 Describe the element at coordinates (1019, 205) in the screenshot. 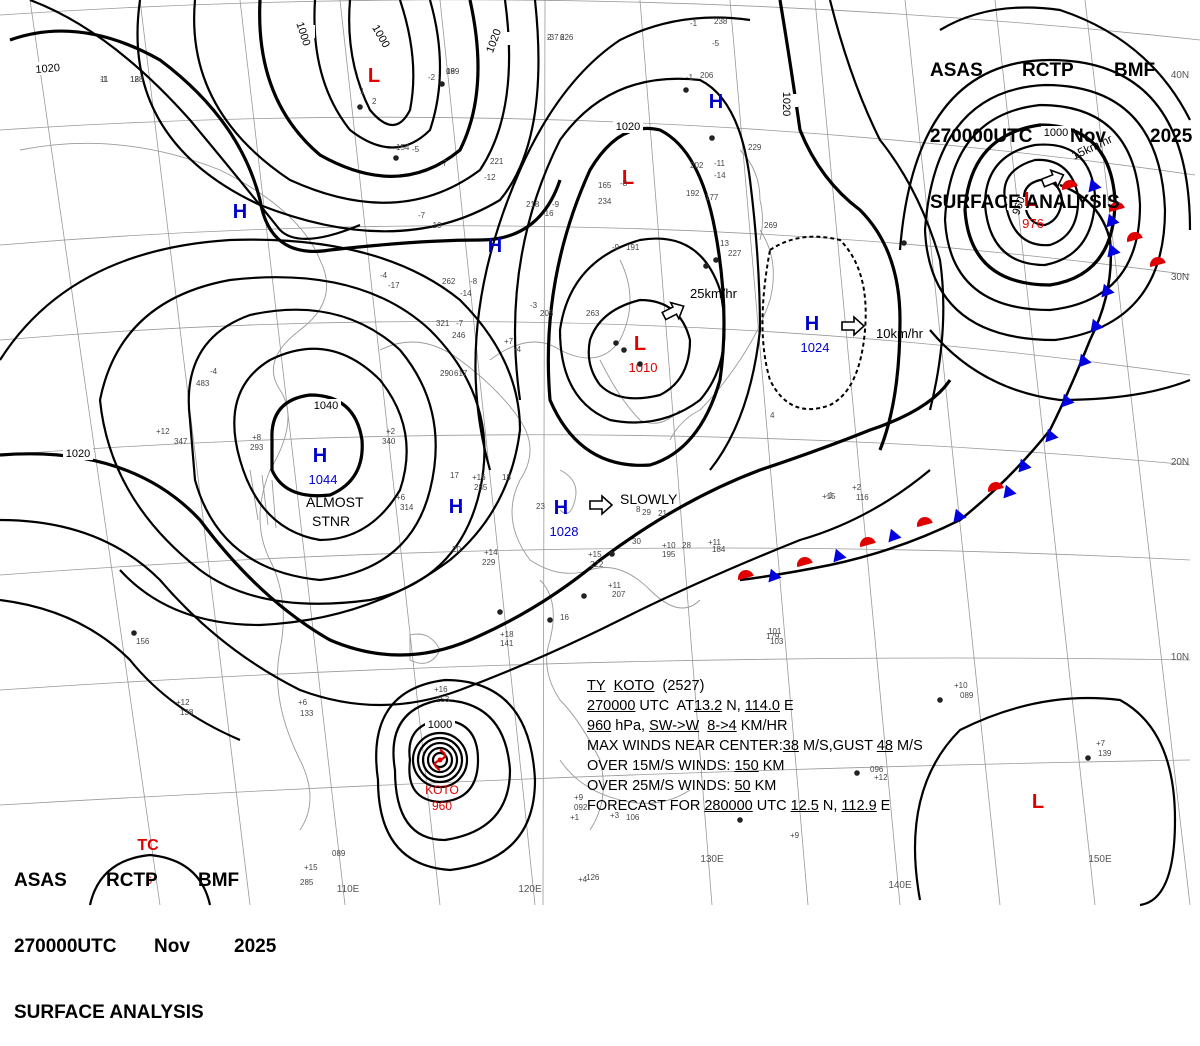

I see `isobar-label: 960` at that location.